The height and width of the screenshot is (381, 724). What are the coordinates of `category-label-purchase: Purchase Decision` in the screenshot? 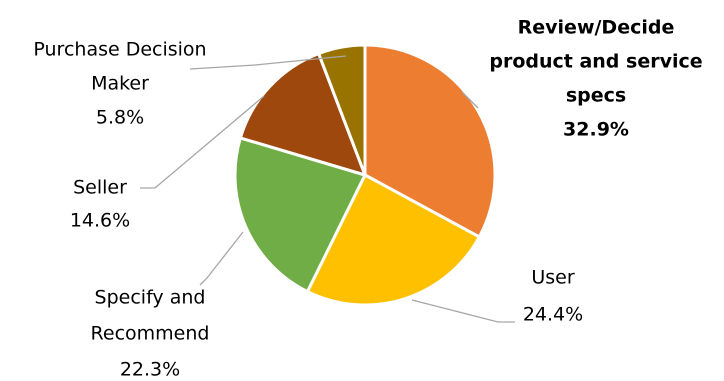 It's located at (119, 50).